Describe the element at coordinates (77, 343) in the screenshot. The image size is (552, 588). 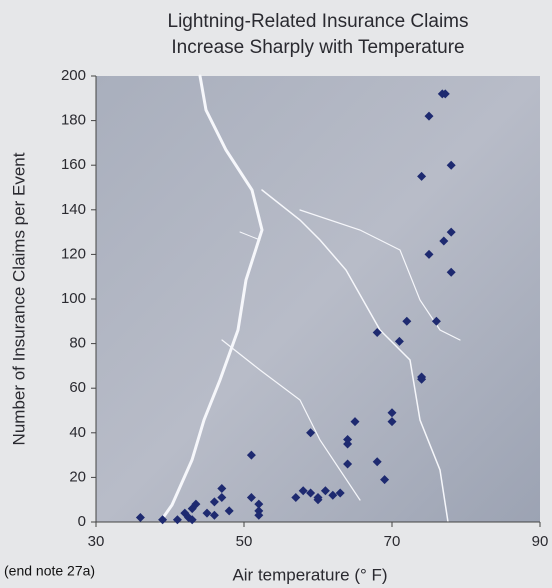
I see `y-tick-label: 80` at that location.